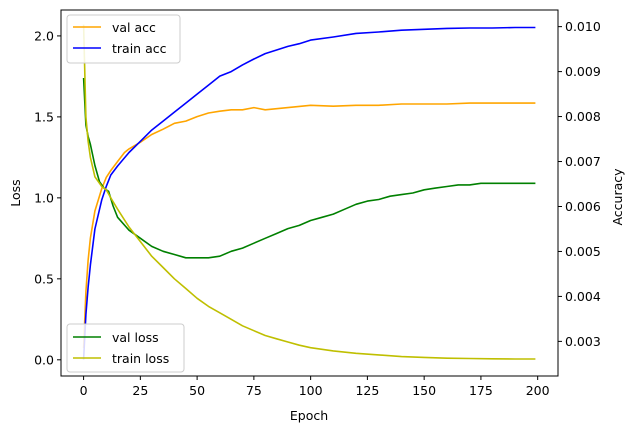 The height and width of the screenshot is (432, 636). I want to click on legend-label-train-acc: train acc, so click(139, 48).